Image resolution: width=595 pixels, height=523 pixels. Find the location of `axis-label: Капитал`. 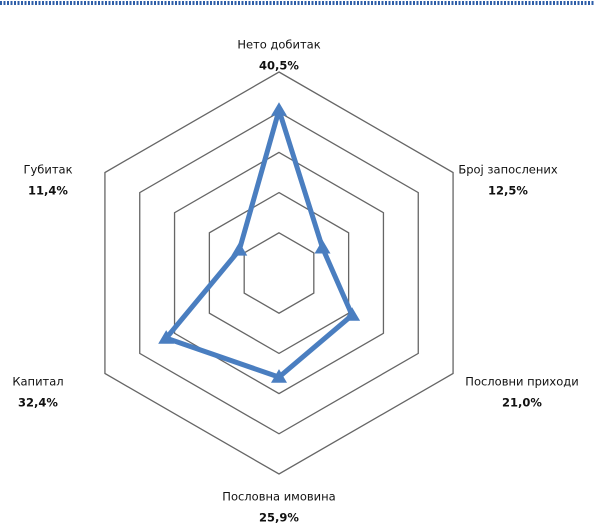

axis-label: Капитал is located at coordinates (37, 382).